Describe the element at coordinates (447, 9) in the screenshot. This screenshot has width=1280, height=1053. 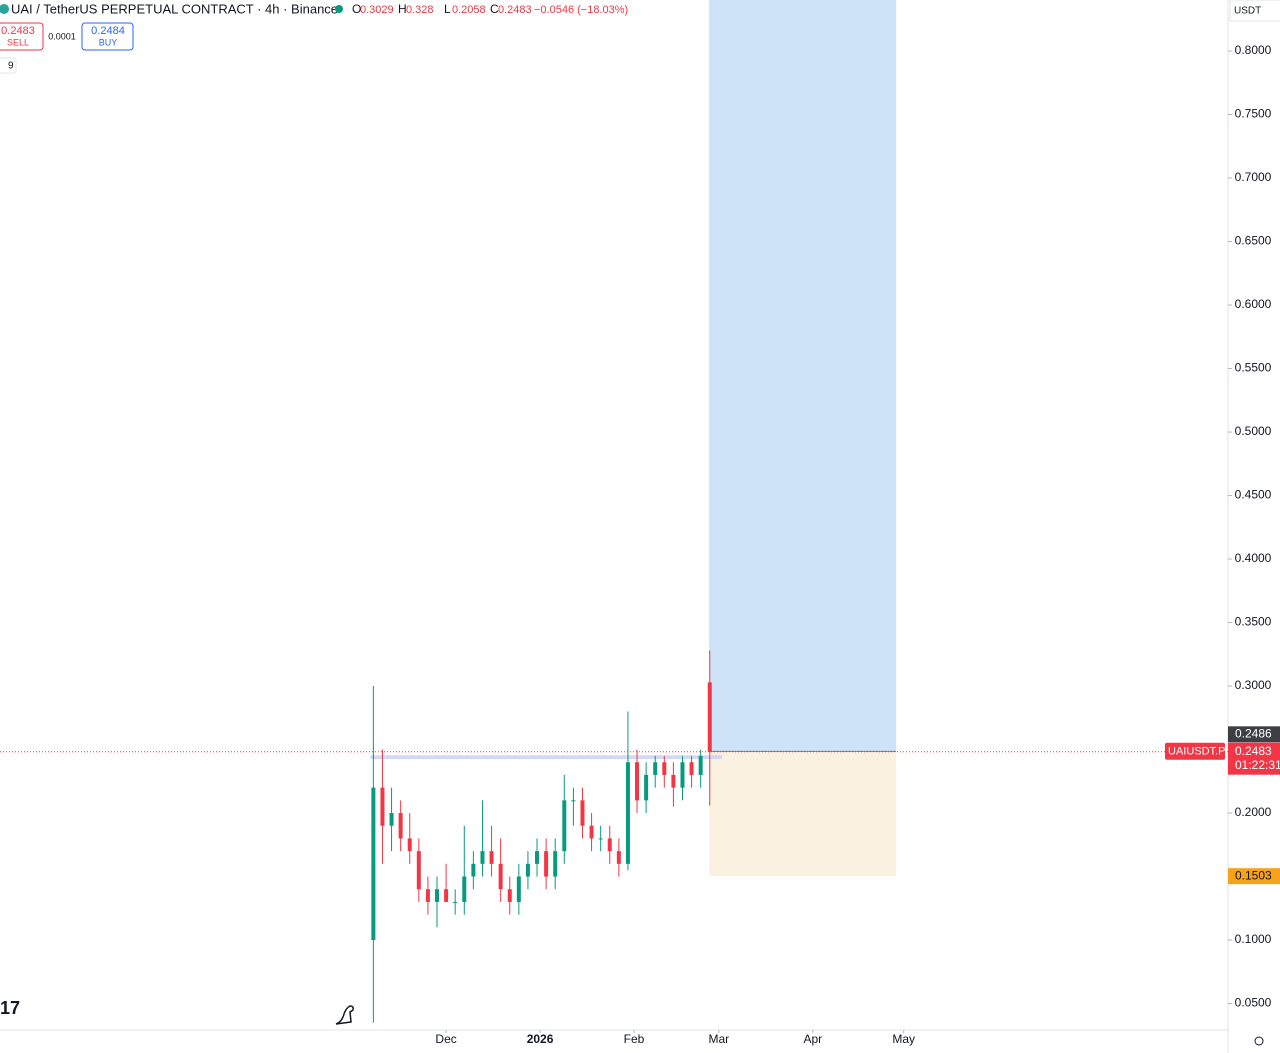
I see `ohlc-key: L` at that location.